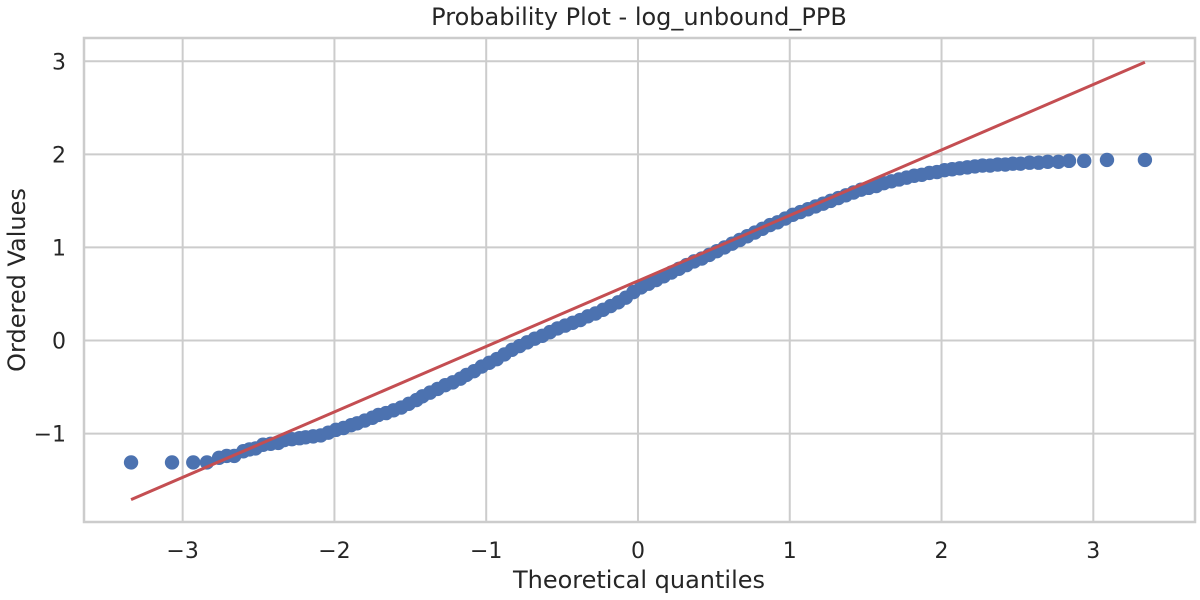 The height and width of the screenshot is (600, 1200). Describe the element at coordinates (17, 280) in the screenshot. I see `y-axis-label: Ordered Values` at that location.